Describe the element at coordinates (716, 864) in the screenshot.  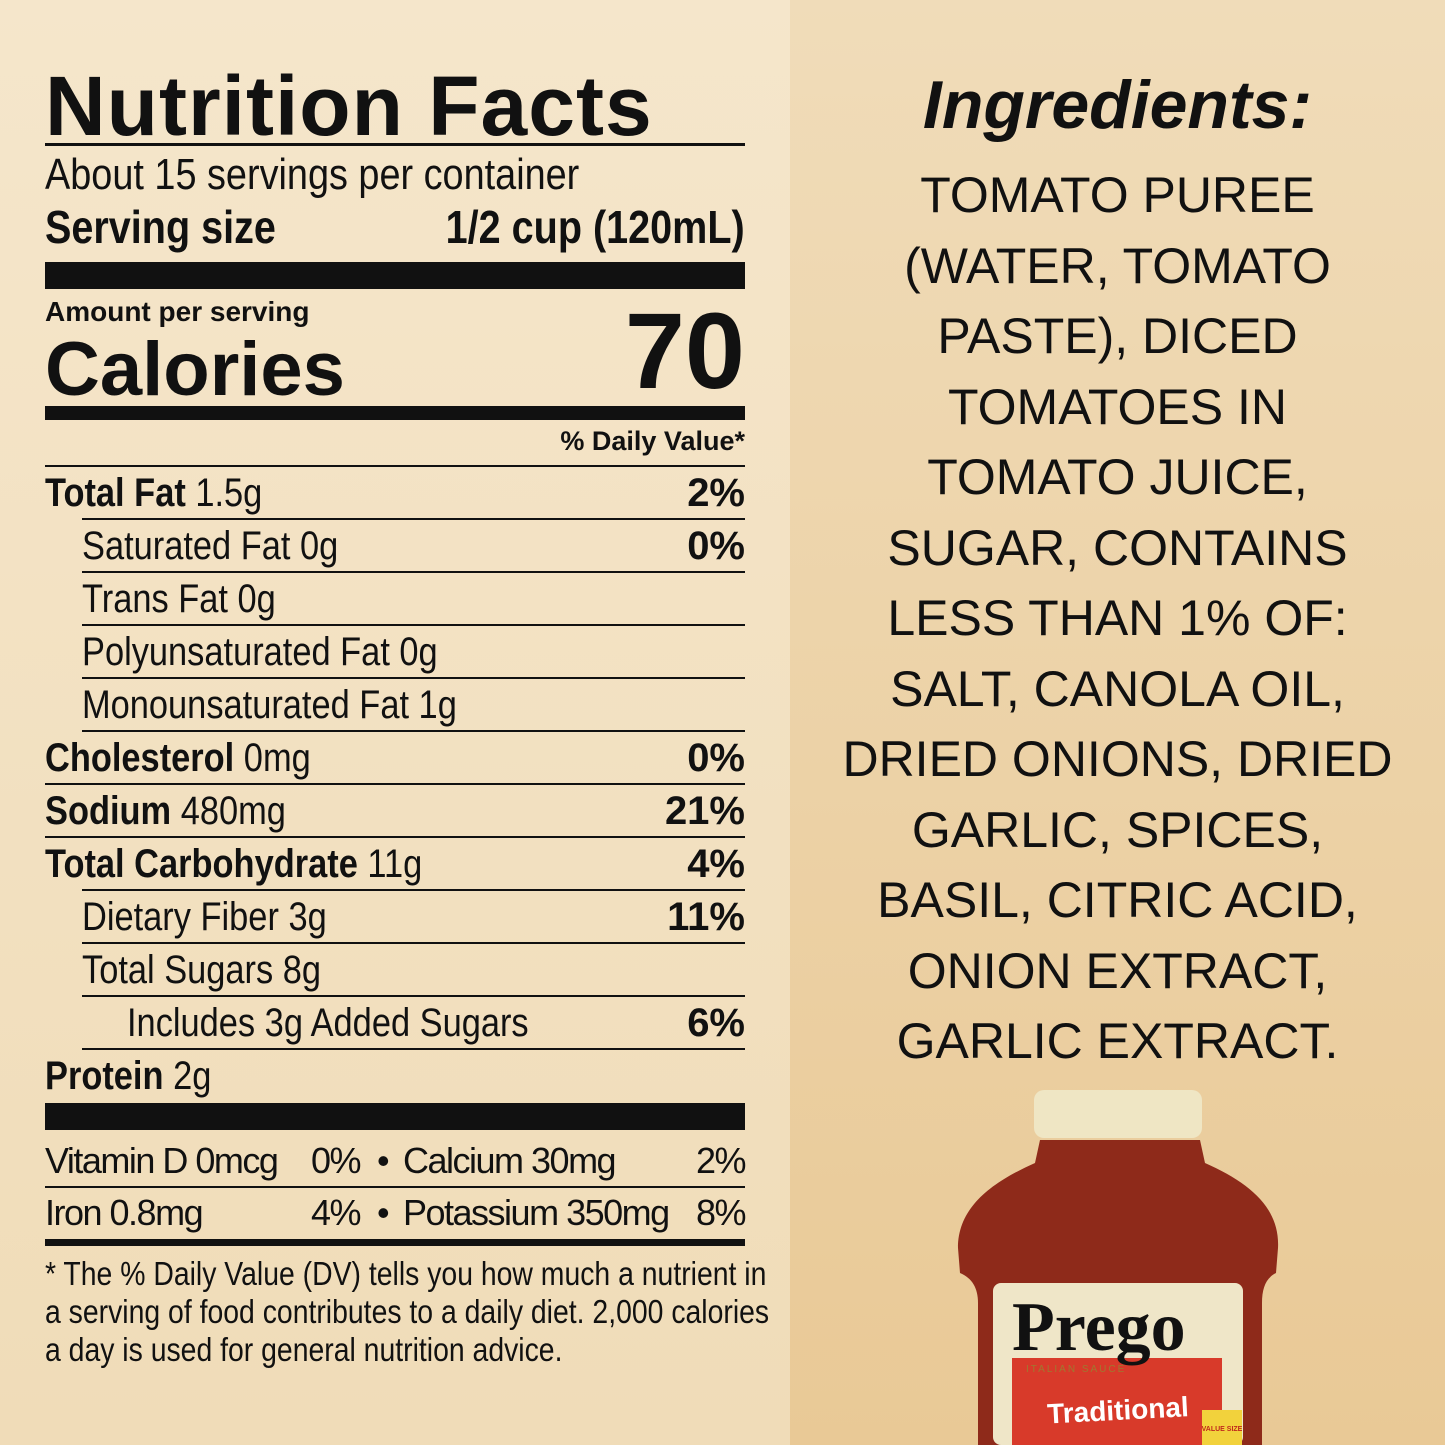
I see `nutrient-dv: 4%` at that location.